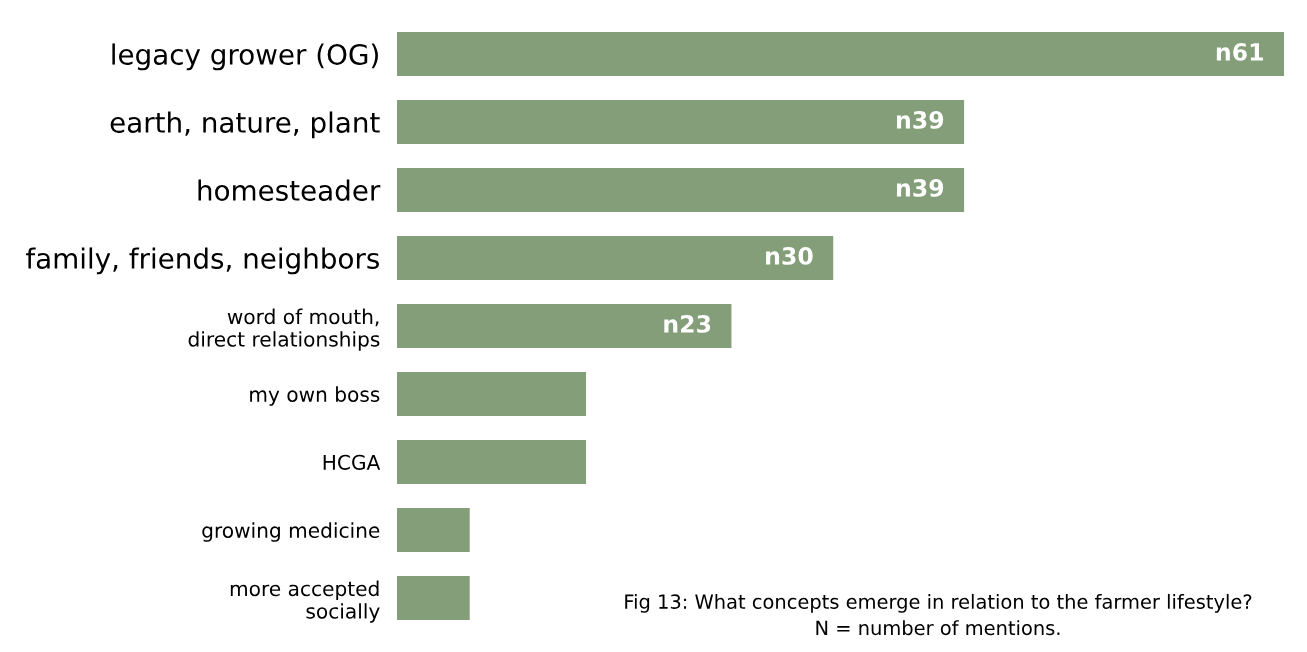 The width and height of the screenshot is (1307, 652). What do you see at coordinates (938, 614) in the screenshot?
I see `annotation: Fig 13: What concepts emerge in relation to the farmer lifestyle? N = number of mentions.` at bounding box center [938, 614].